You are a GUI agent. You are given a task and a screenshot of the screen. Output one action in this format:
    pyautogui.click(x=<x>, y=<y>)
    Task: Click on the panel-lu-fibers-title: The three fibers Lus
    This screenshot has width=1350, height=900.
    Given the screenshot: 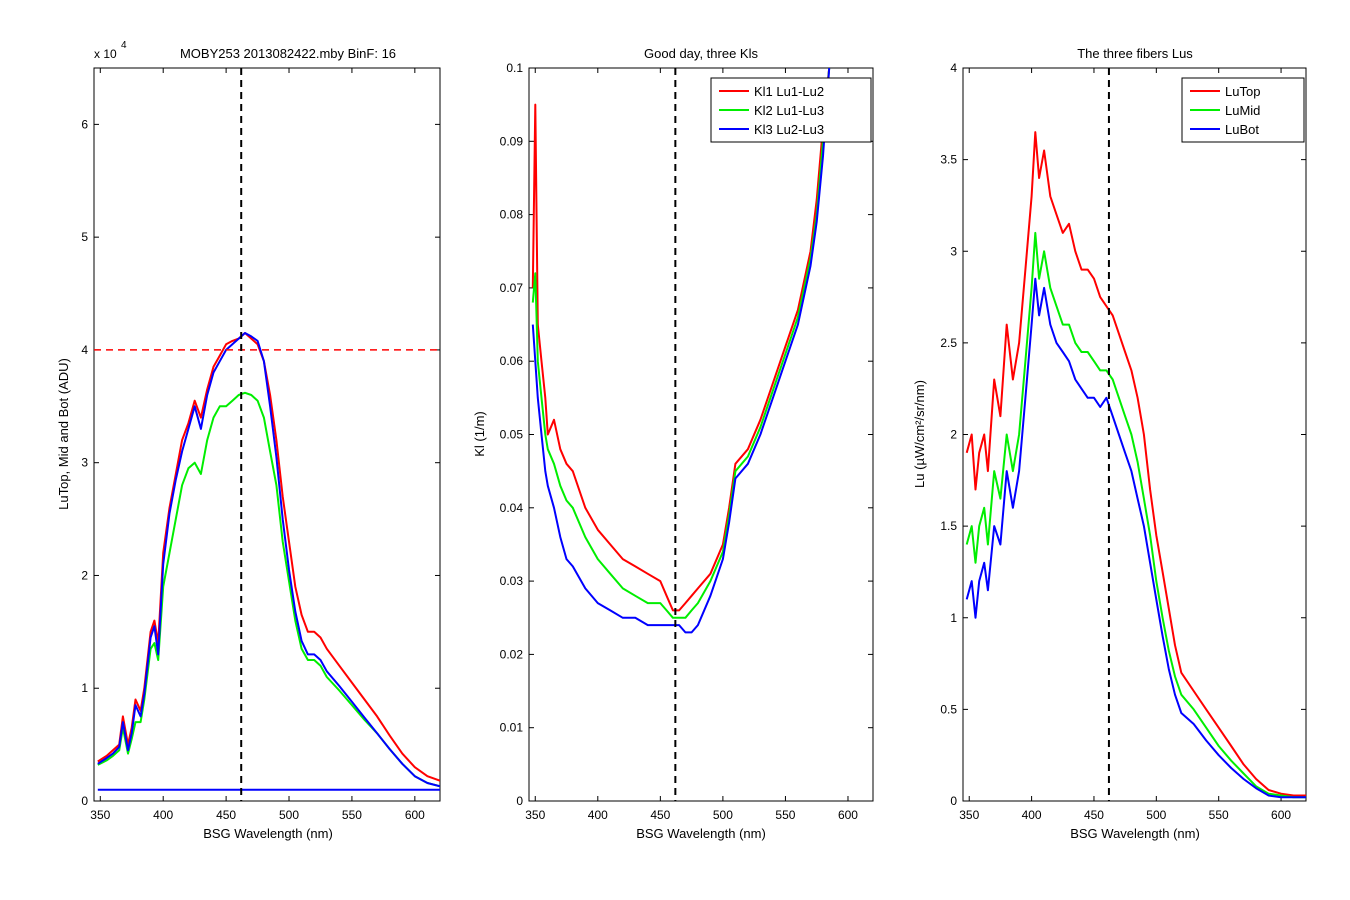 What is the action you would take?
    pyautogui.click(x=1135, y=53)
    